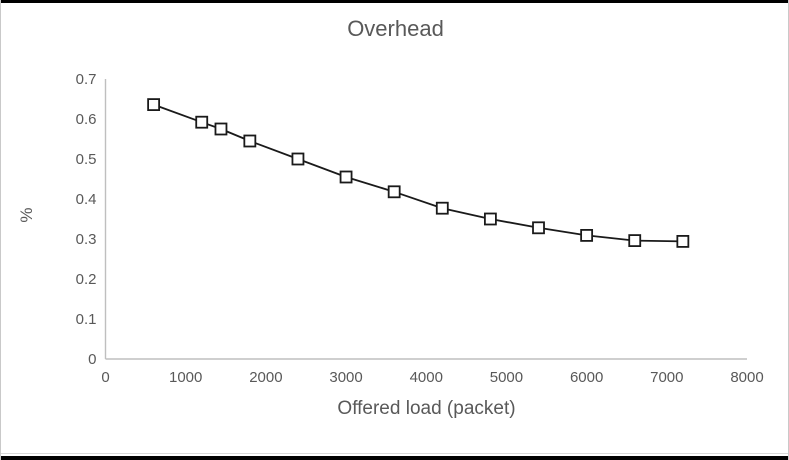 The width and height of the screenshot is (789, 460). I want to click on y-tick-label: 0.3, so click(86, 239).